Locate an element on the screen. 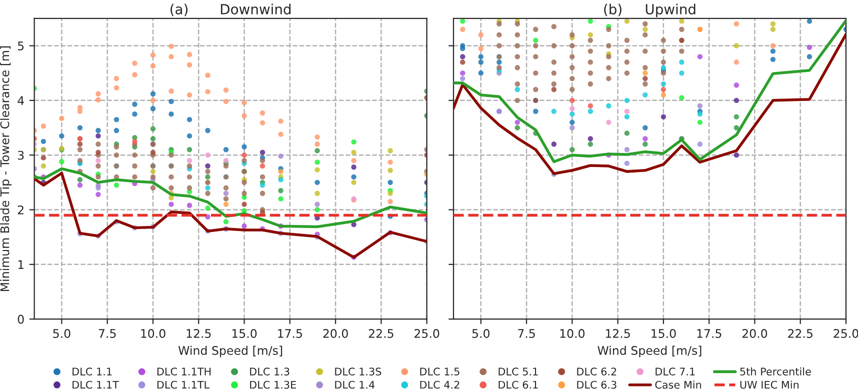 The image size is (858, 392). legend-label: DLC 1.1T is located at coordinates (95, 384).